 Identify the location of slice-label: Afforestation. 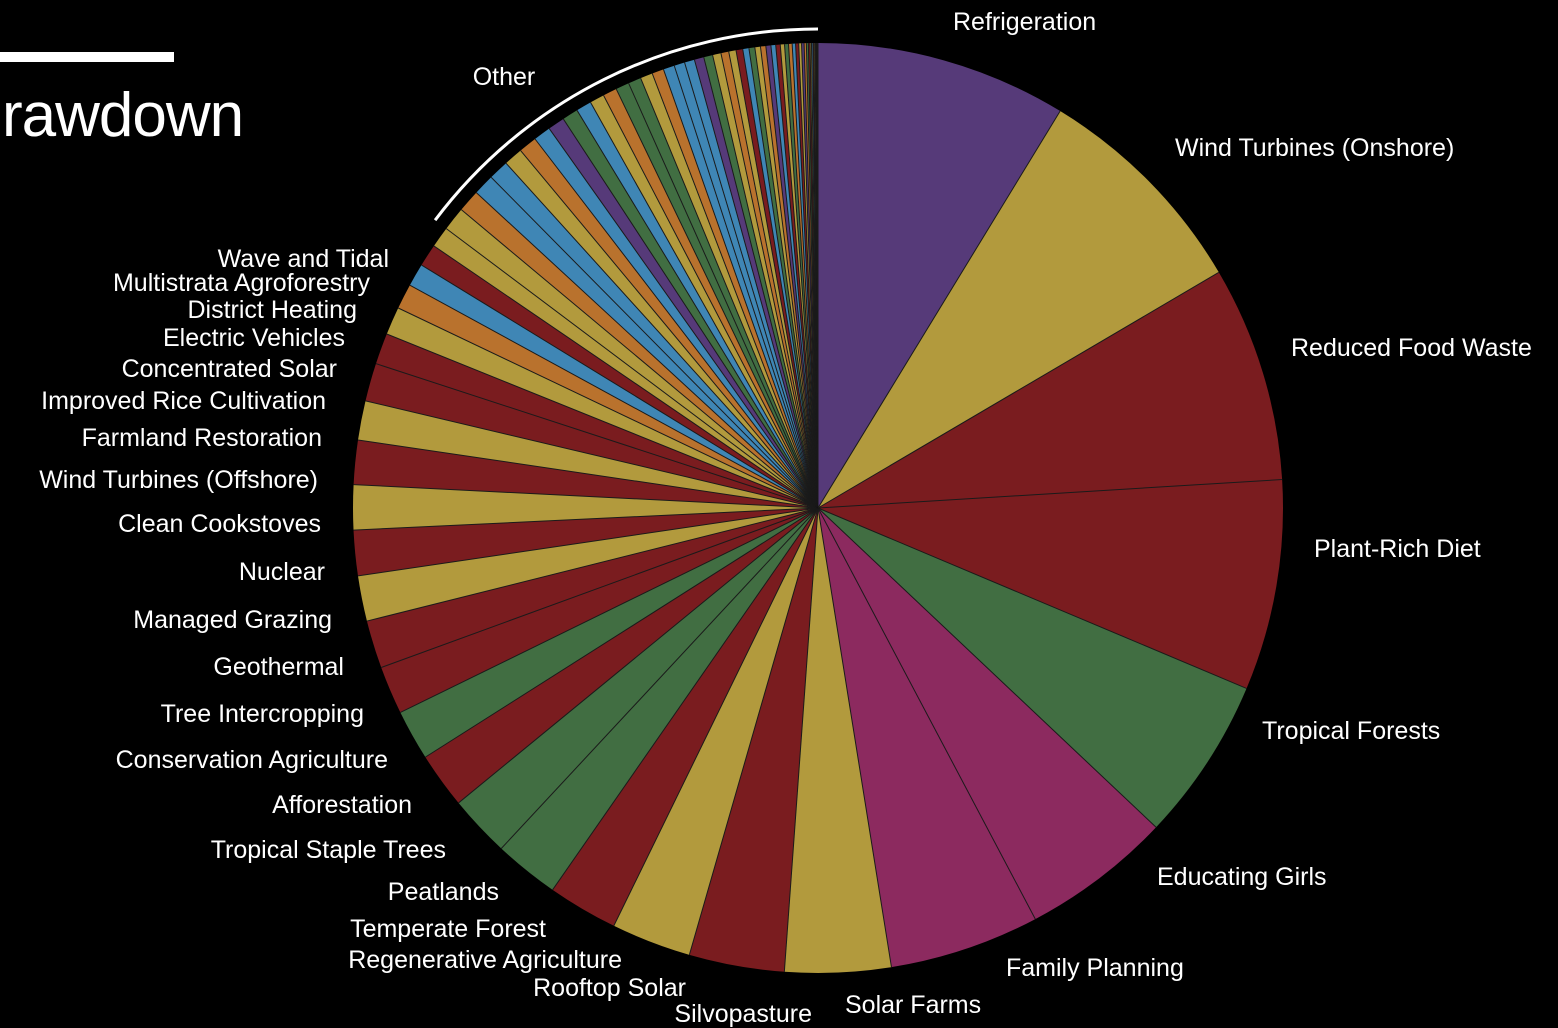
(342, 805).